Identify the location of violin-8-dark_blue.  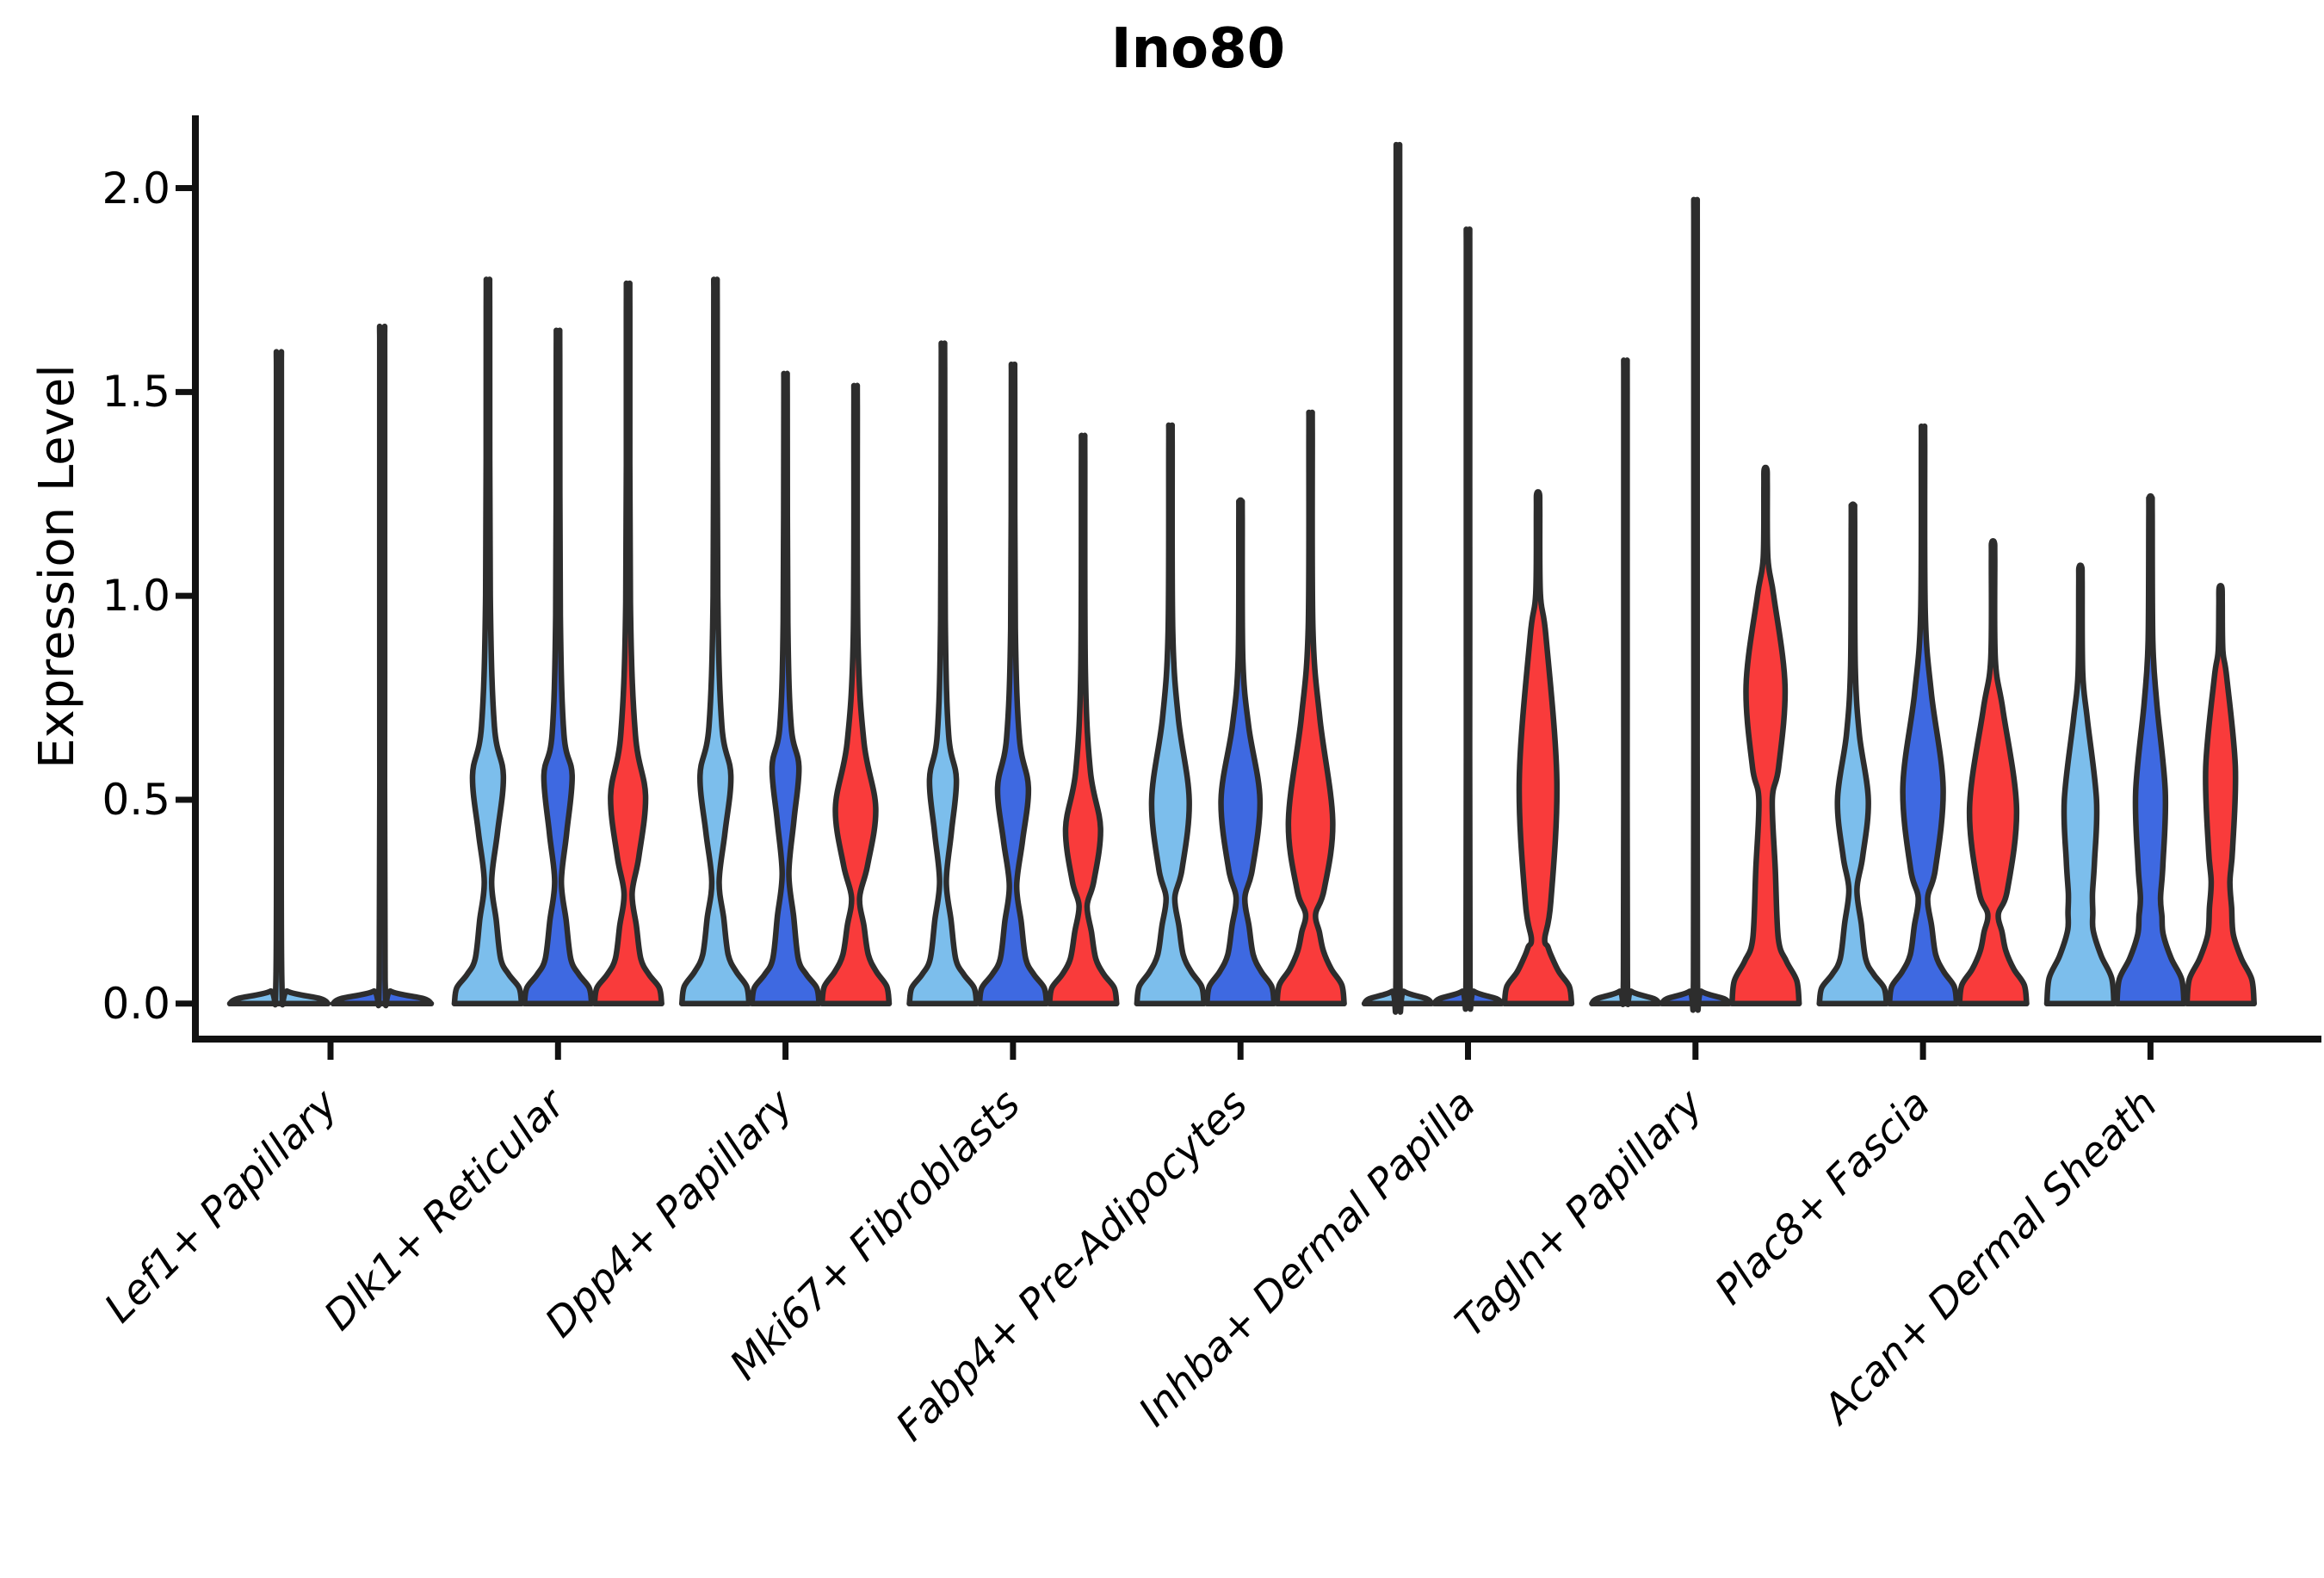
(2150, 750).